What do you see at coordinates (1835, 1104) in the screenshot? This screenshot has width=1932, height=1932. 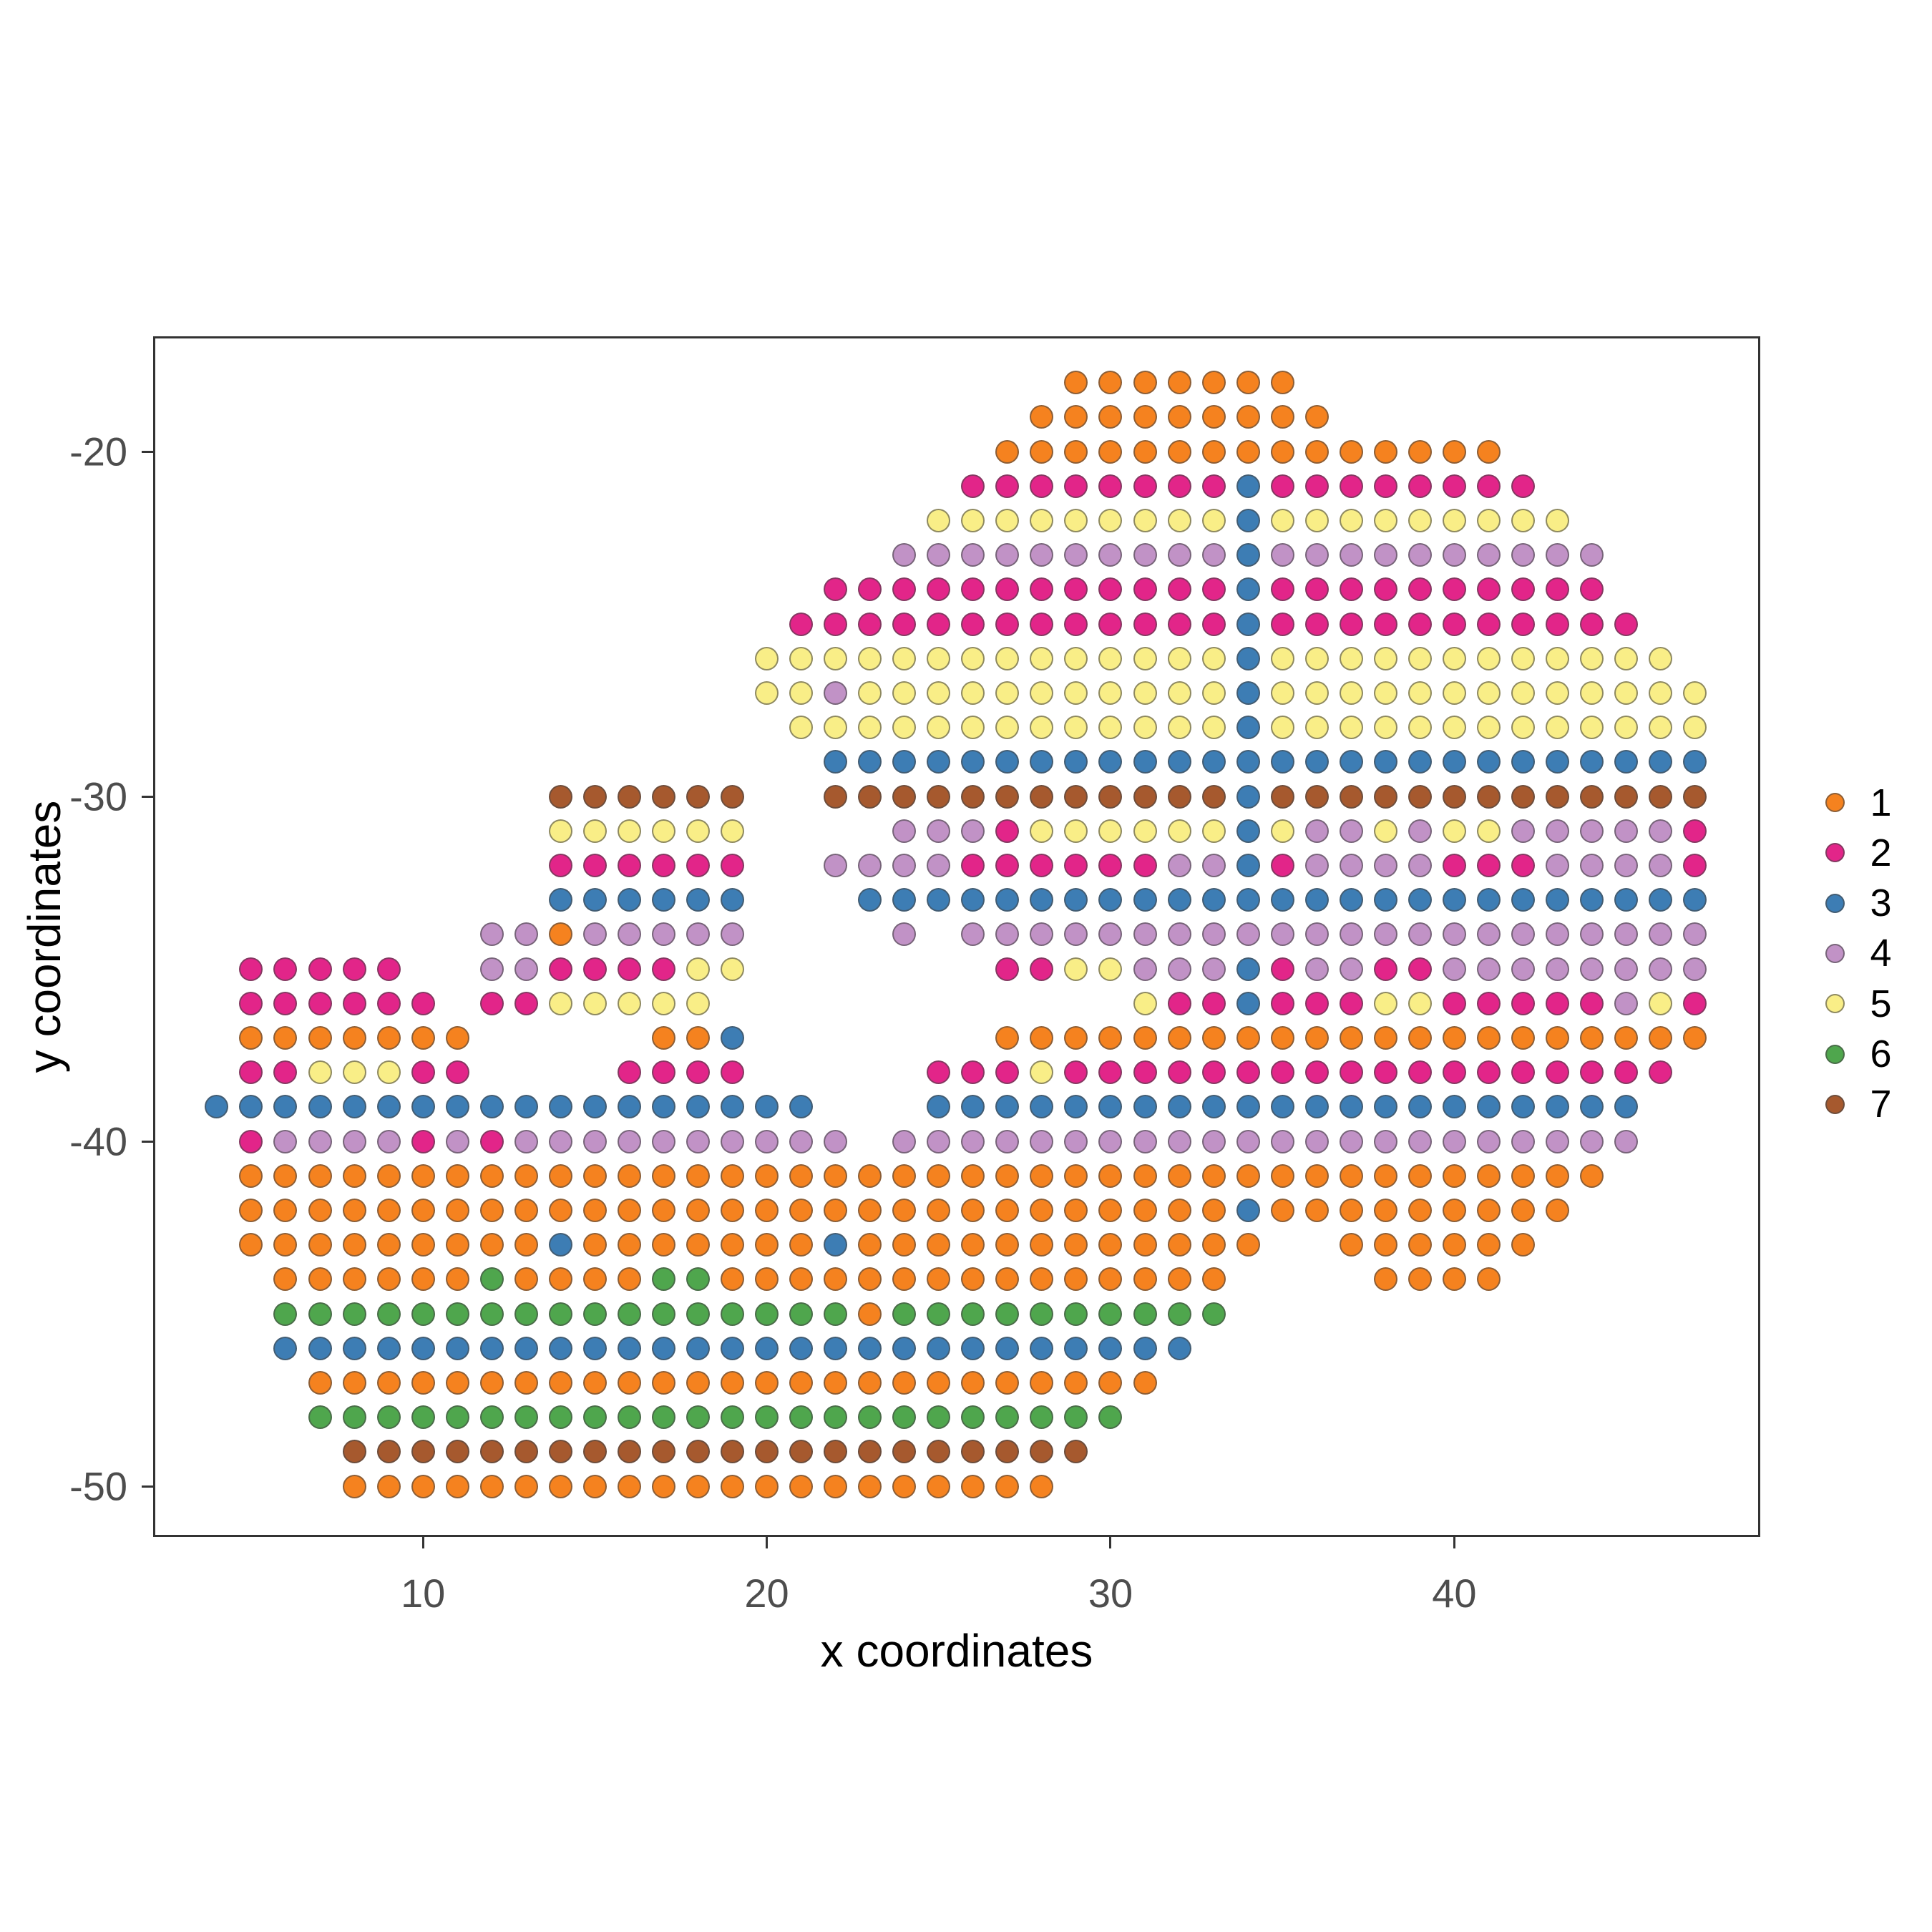 I see `legend-key-dot` at bounding box center [1835, 1104].